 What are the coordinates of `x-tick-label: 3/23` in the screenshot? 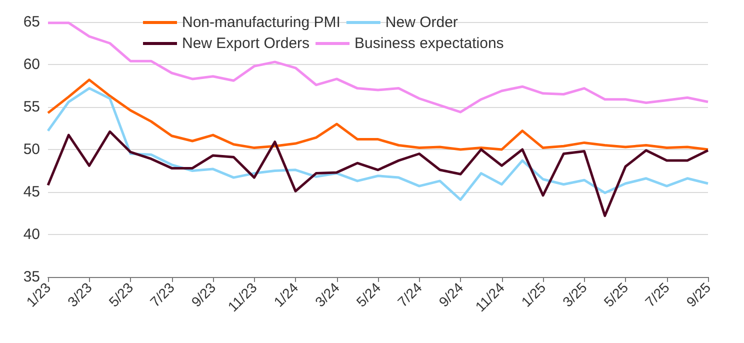 It's located at (80, 294).